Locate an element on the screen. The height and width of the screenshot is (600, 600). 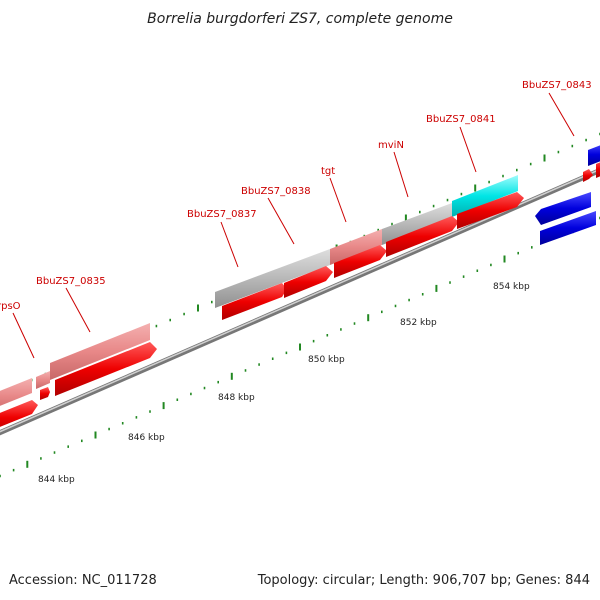
scale-label: 854 kbp is located at coordinates (511, 287).